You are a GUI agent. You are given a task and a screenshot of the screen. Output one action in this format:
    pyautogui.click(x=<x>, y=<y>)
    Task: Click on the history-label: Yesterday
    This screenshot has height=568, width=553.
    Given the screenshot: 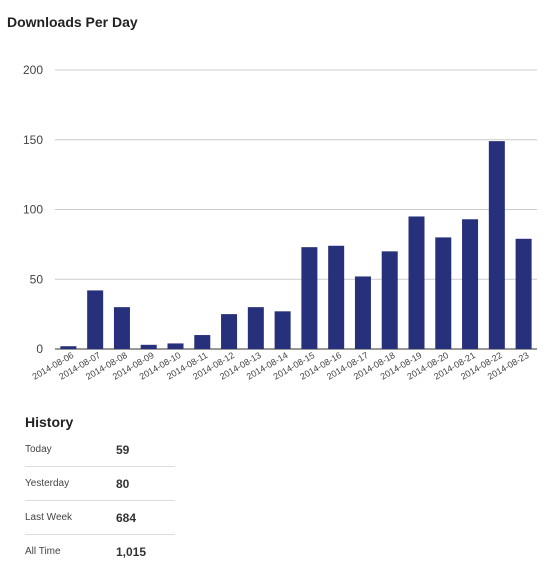 What is the action you would take?
    pyautogui.click(x=47, y=483)
    